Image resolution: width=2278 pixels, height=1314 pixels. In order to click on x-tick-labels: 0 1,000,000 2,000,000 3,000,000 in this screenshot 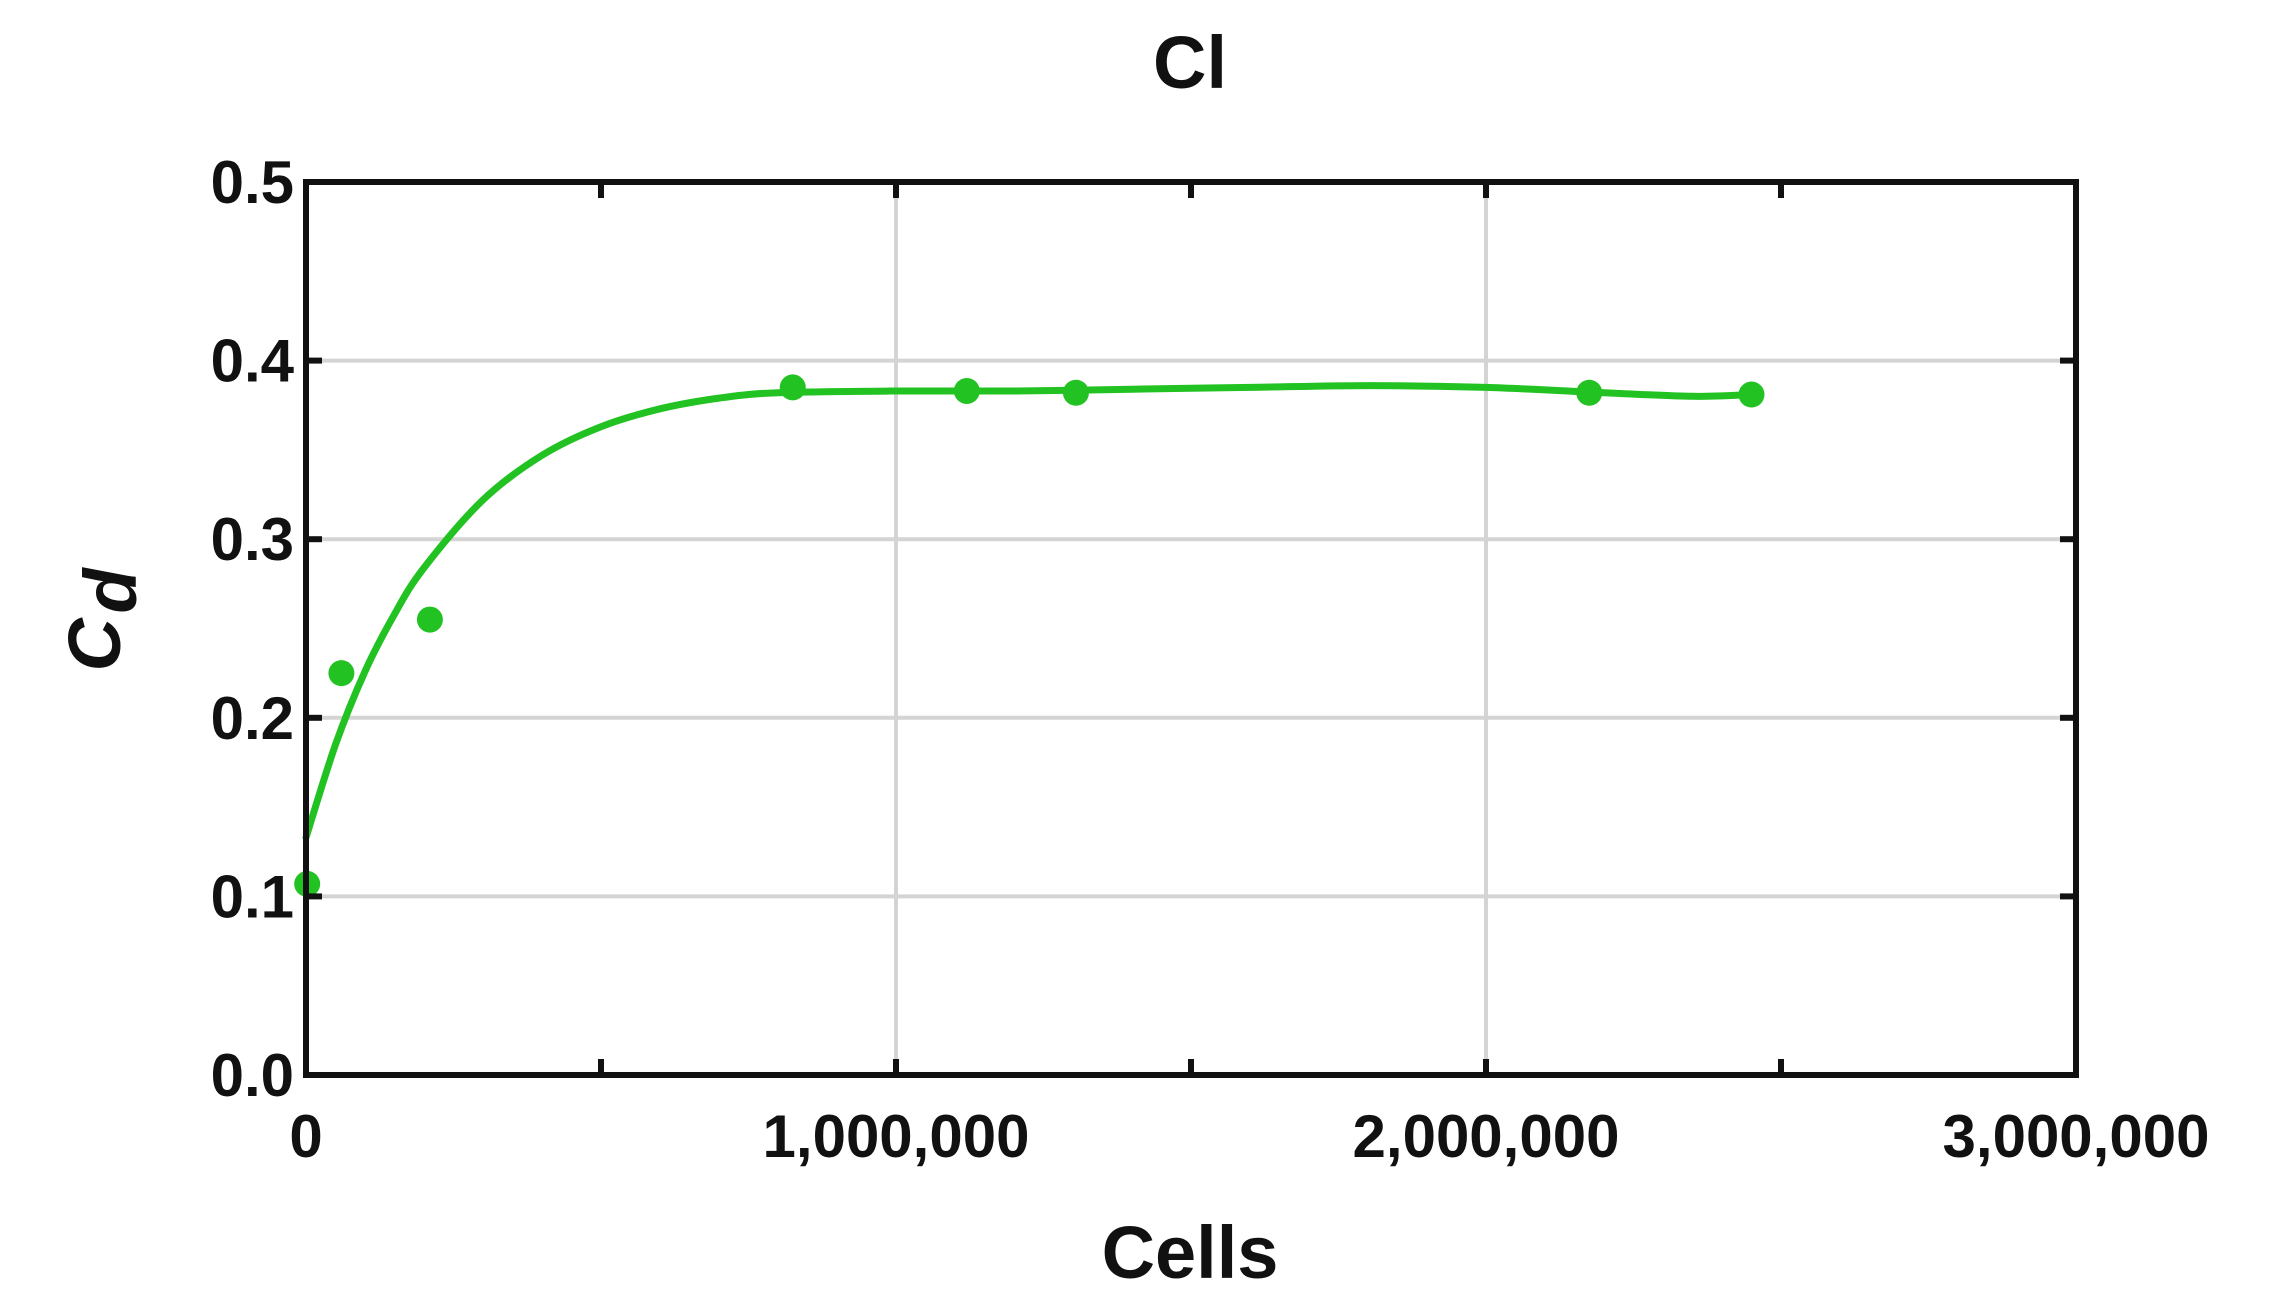, I will do `click(1249, 1136)`.